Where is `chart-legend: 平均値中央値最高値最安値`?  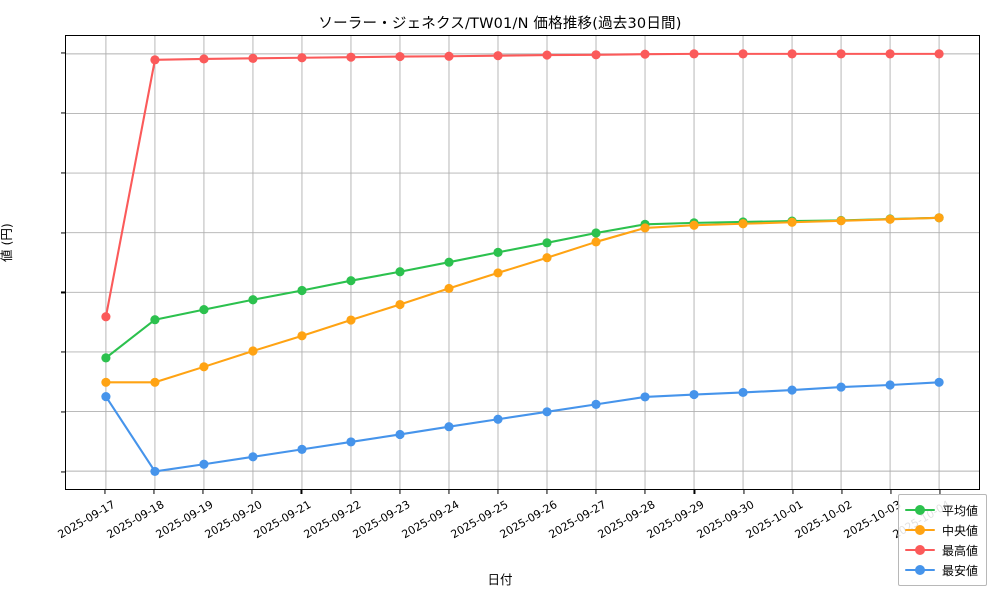 chart-legend: 平均値中央値最高値最安値 is located at coordinates (942, 540).